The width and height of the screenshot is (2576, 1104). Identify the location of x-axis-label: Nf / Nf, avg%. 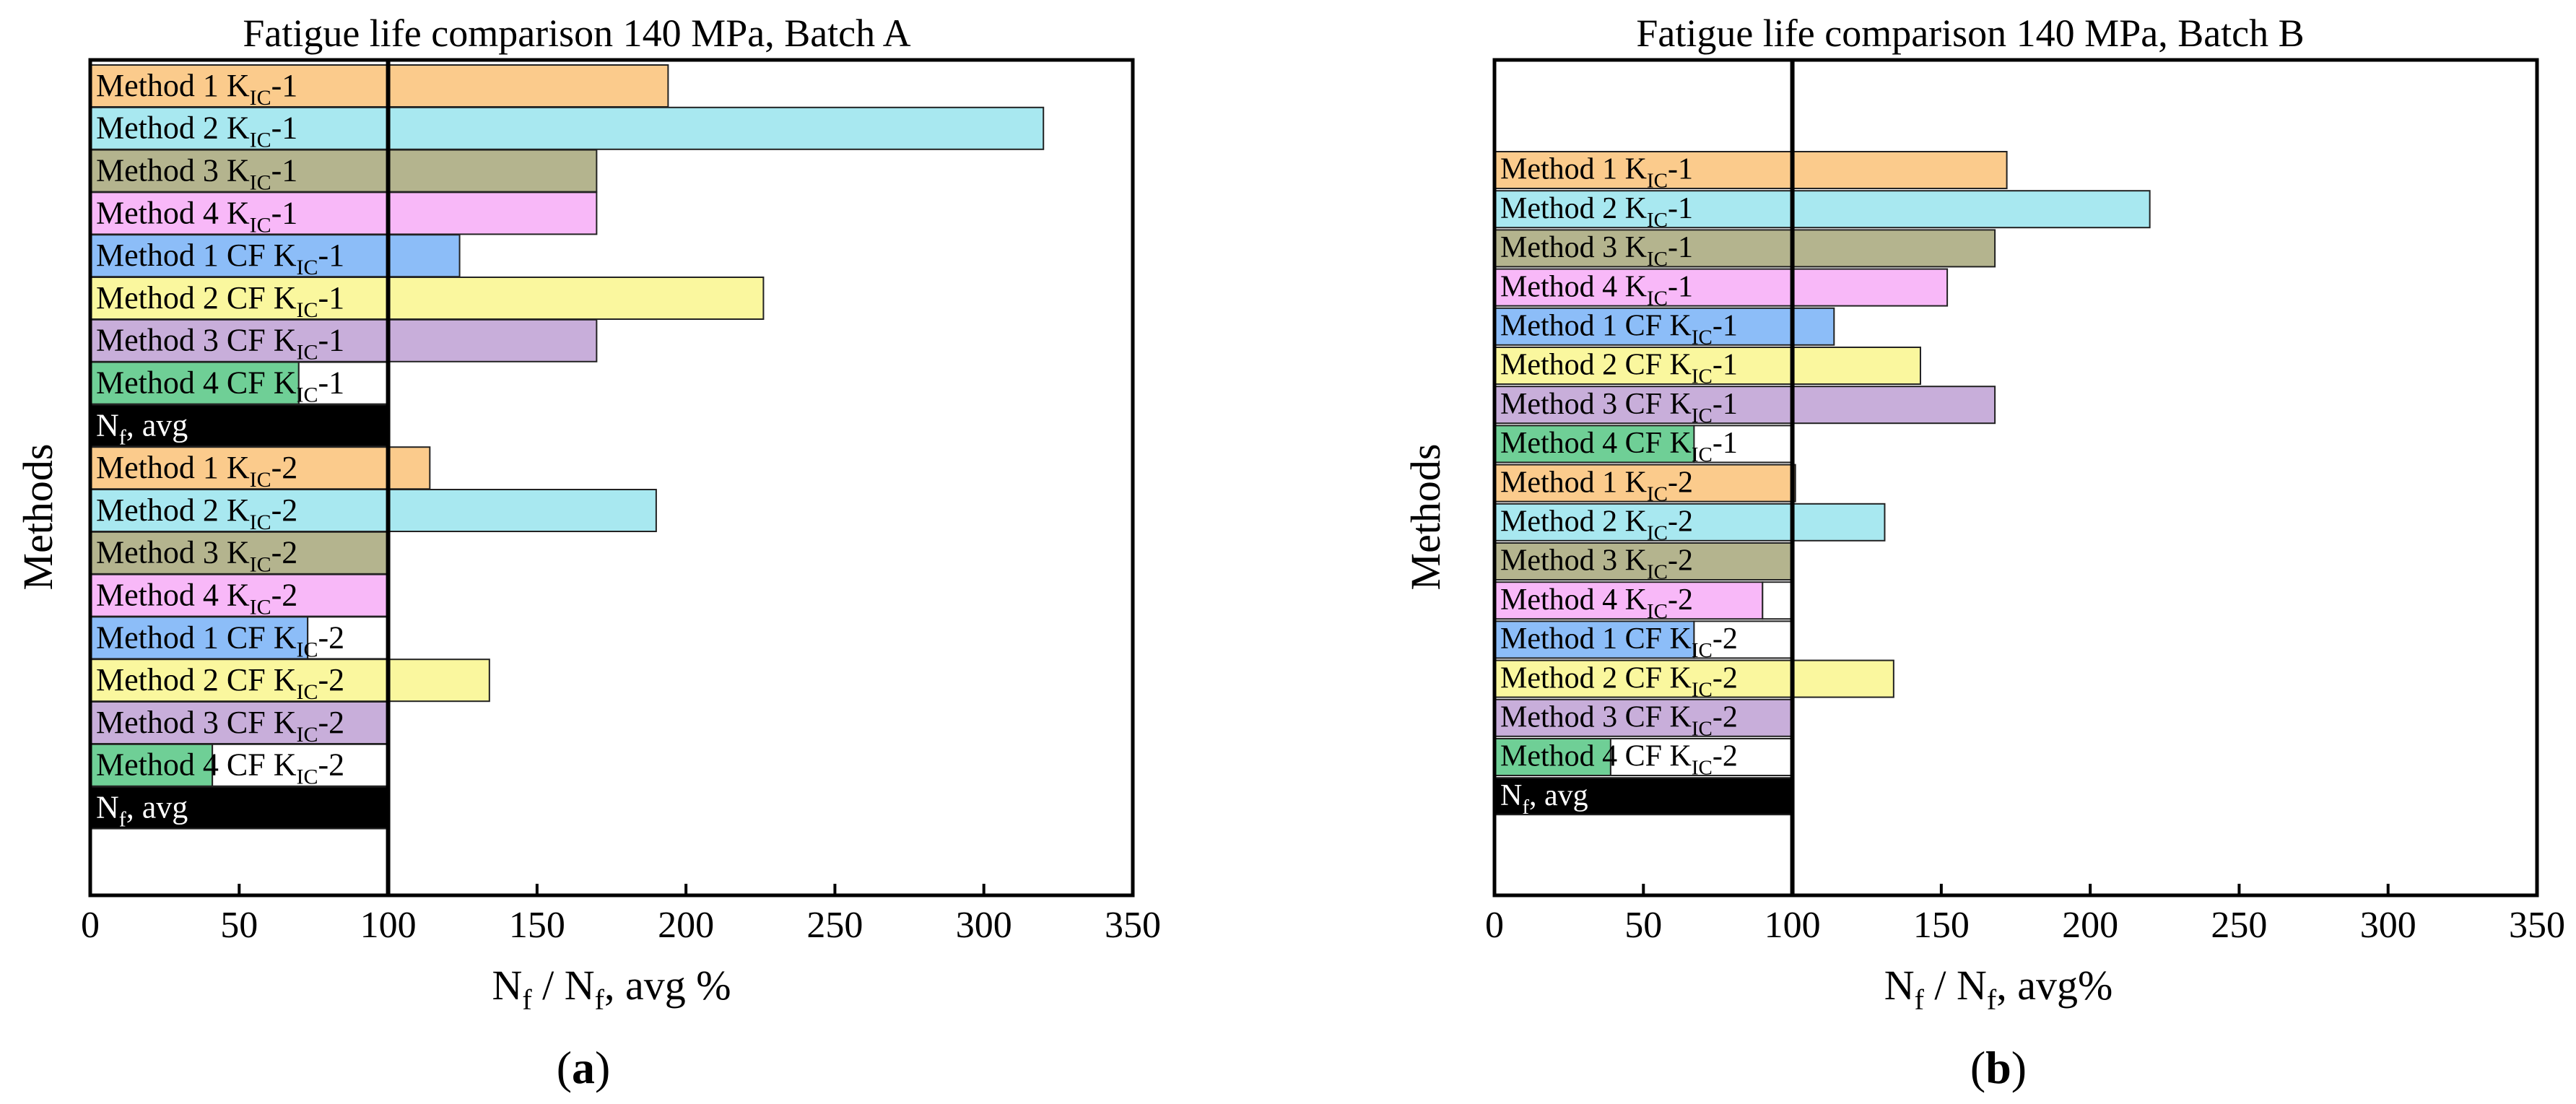
(1998, 989).